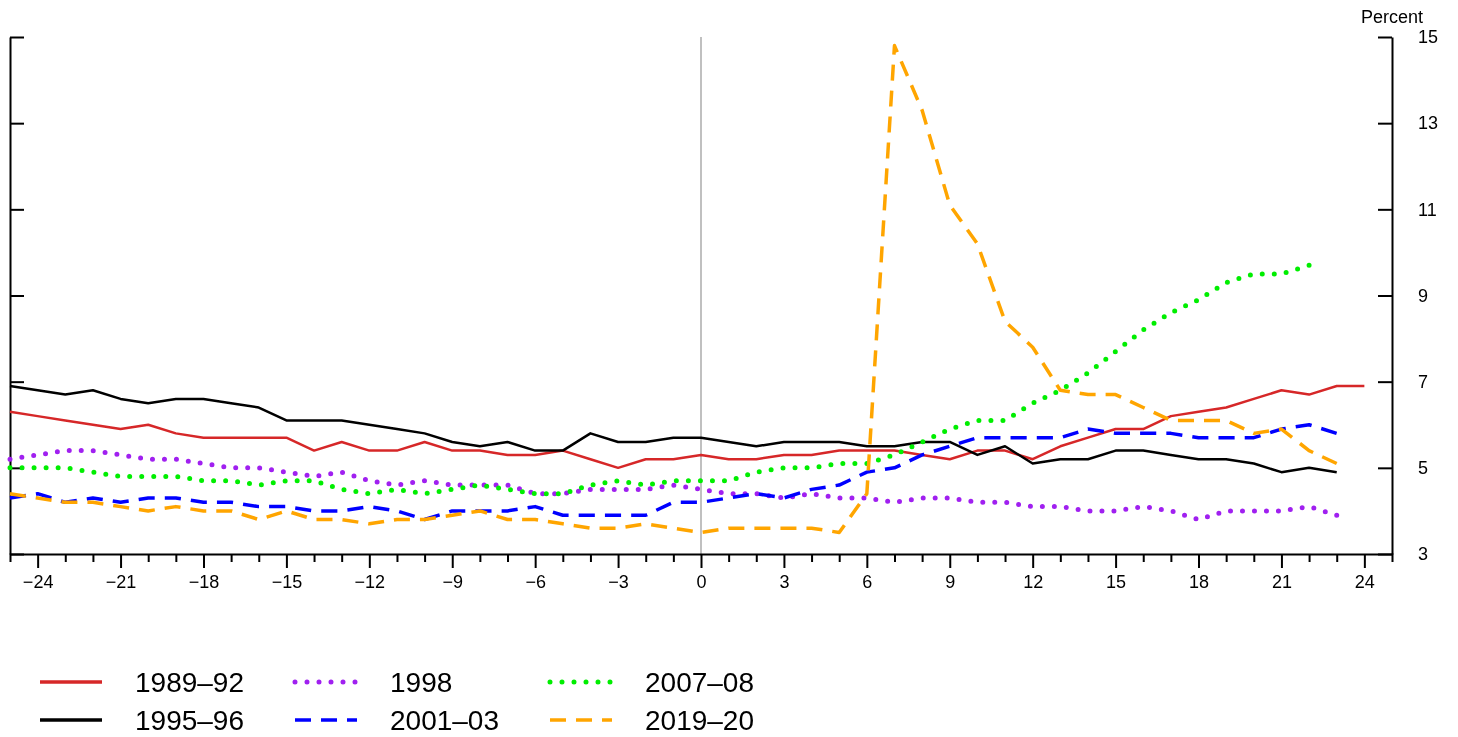 This screenshot has height=737, width=1458. I want to click on x-tick-label: −21, so click(121, 581).